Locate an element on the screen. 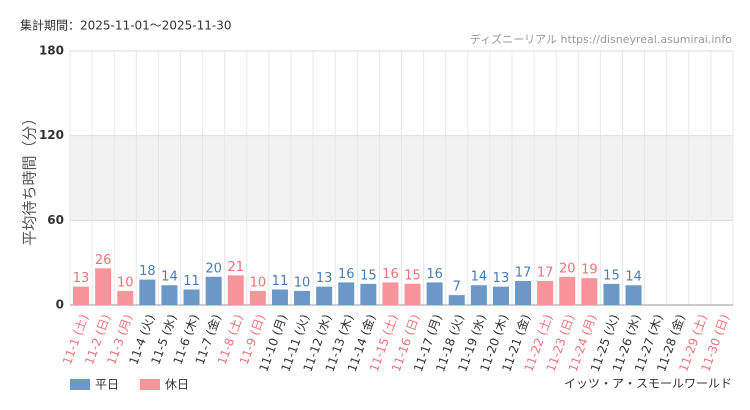 The width and height of the screenshot is (750, 410). data-label: 26 is located at coordinates (103, 260).